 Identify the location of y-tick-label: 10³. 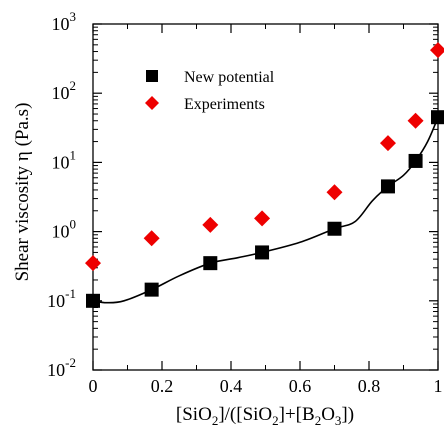
(64, 21).